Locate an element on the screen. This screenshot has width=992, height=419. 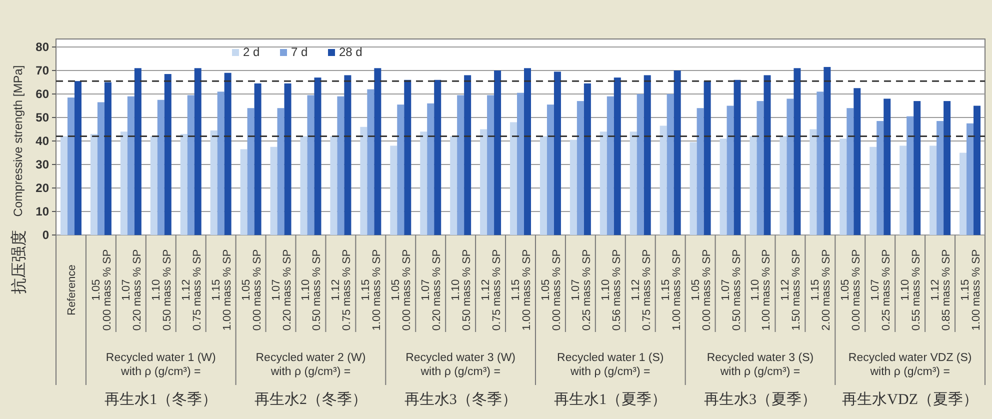
y-tick-label: 20 is located at coordinates (43, 188).